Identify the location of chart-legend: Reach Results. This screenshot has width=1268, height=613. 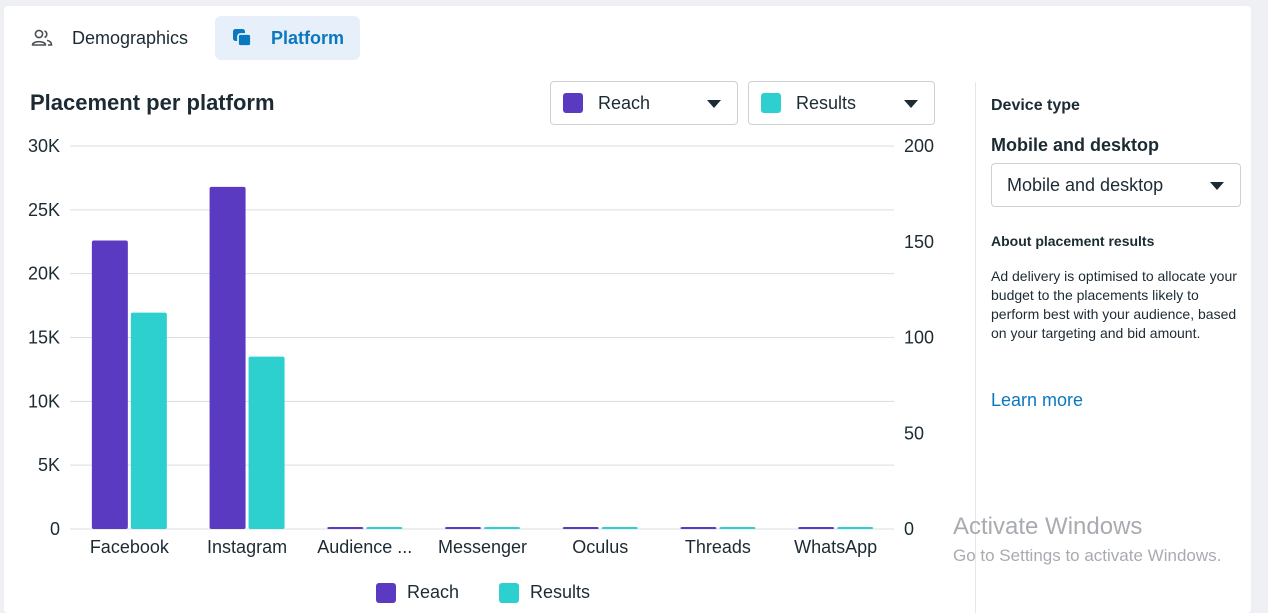
(503, 592).